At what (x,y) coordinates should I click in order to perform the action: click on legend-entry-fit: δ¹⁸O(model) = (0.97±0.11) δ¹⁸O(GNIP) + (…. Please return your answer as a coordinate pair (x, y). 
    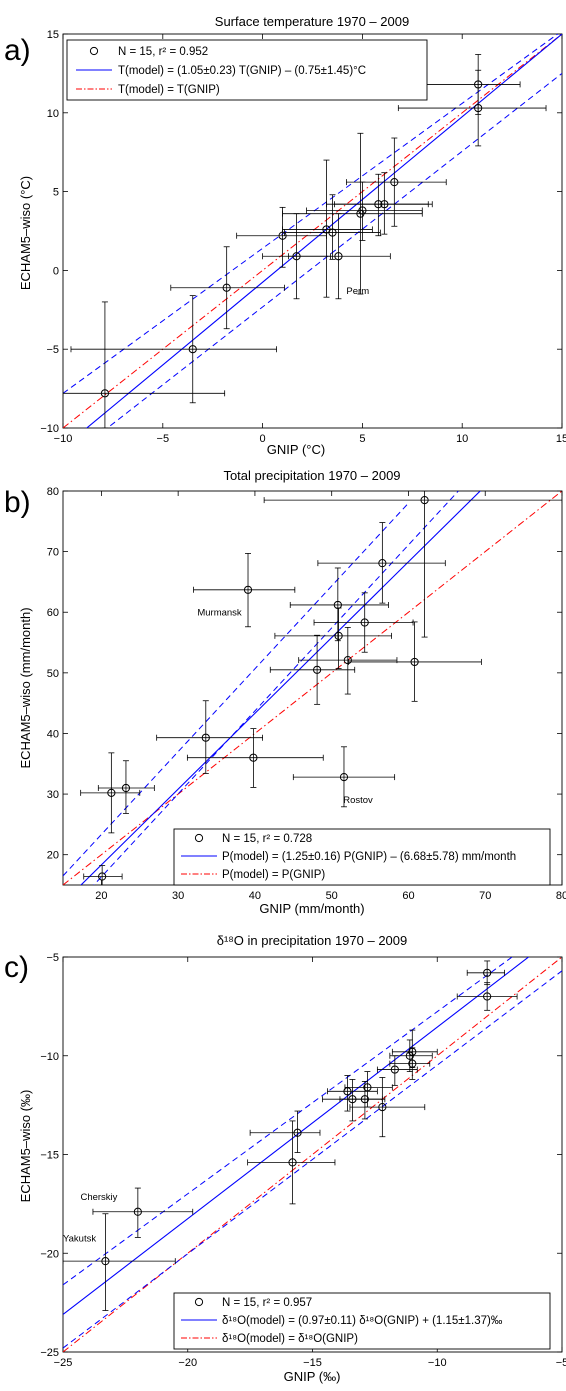
    Looking at the image, I should click on (362, 1321).